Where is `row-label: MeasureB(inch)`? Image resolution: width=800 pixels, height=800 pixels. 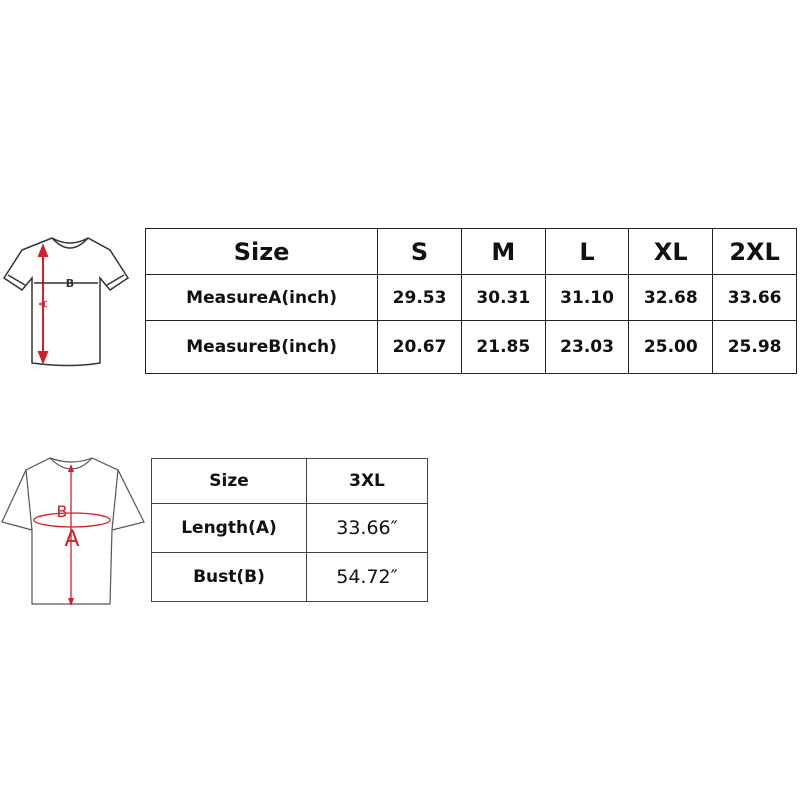
row-label: MeasureB(inch) is located at coordinates (261, 347).